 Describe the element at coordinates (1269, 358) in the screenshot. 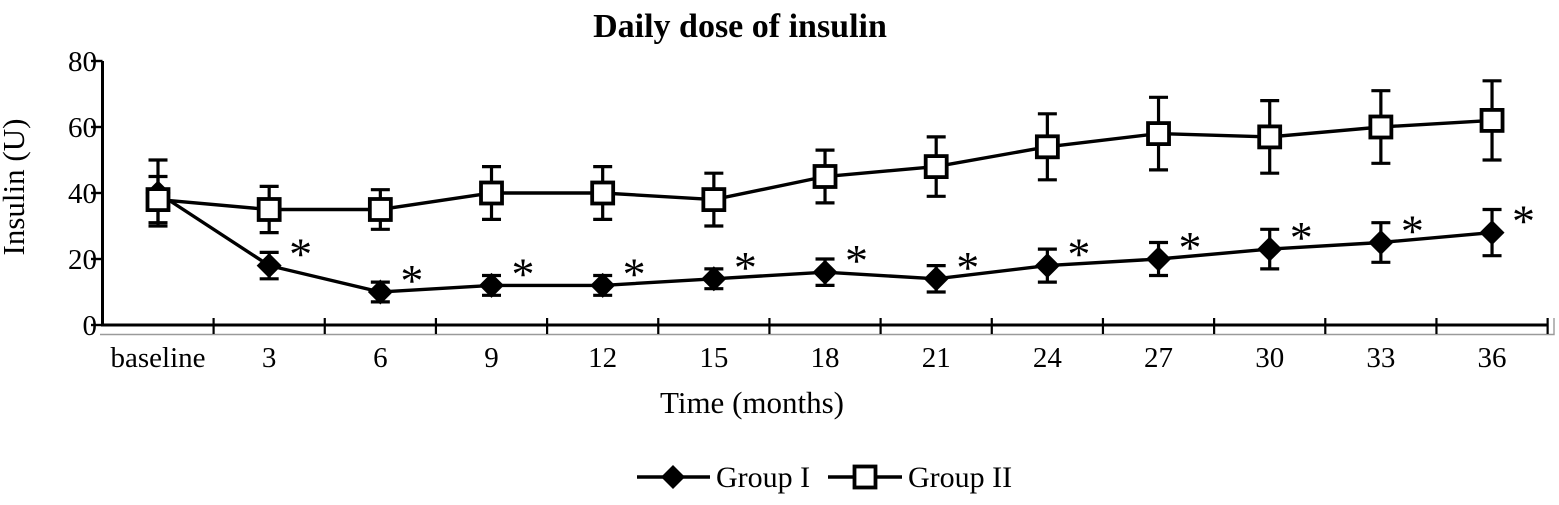

I see `x-category-label: 30` at that location.